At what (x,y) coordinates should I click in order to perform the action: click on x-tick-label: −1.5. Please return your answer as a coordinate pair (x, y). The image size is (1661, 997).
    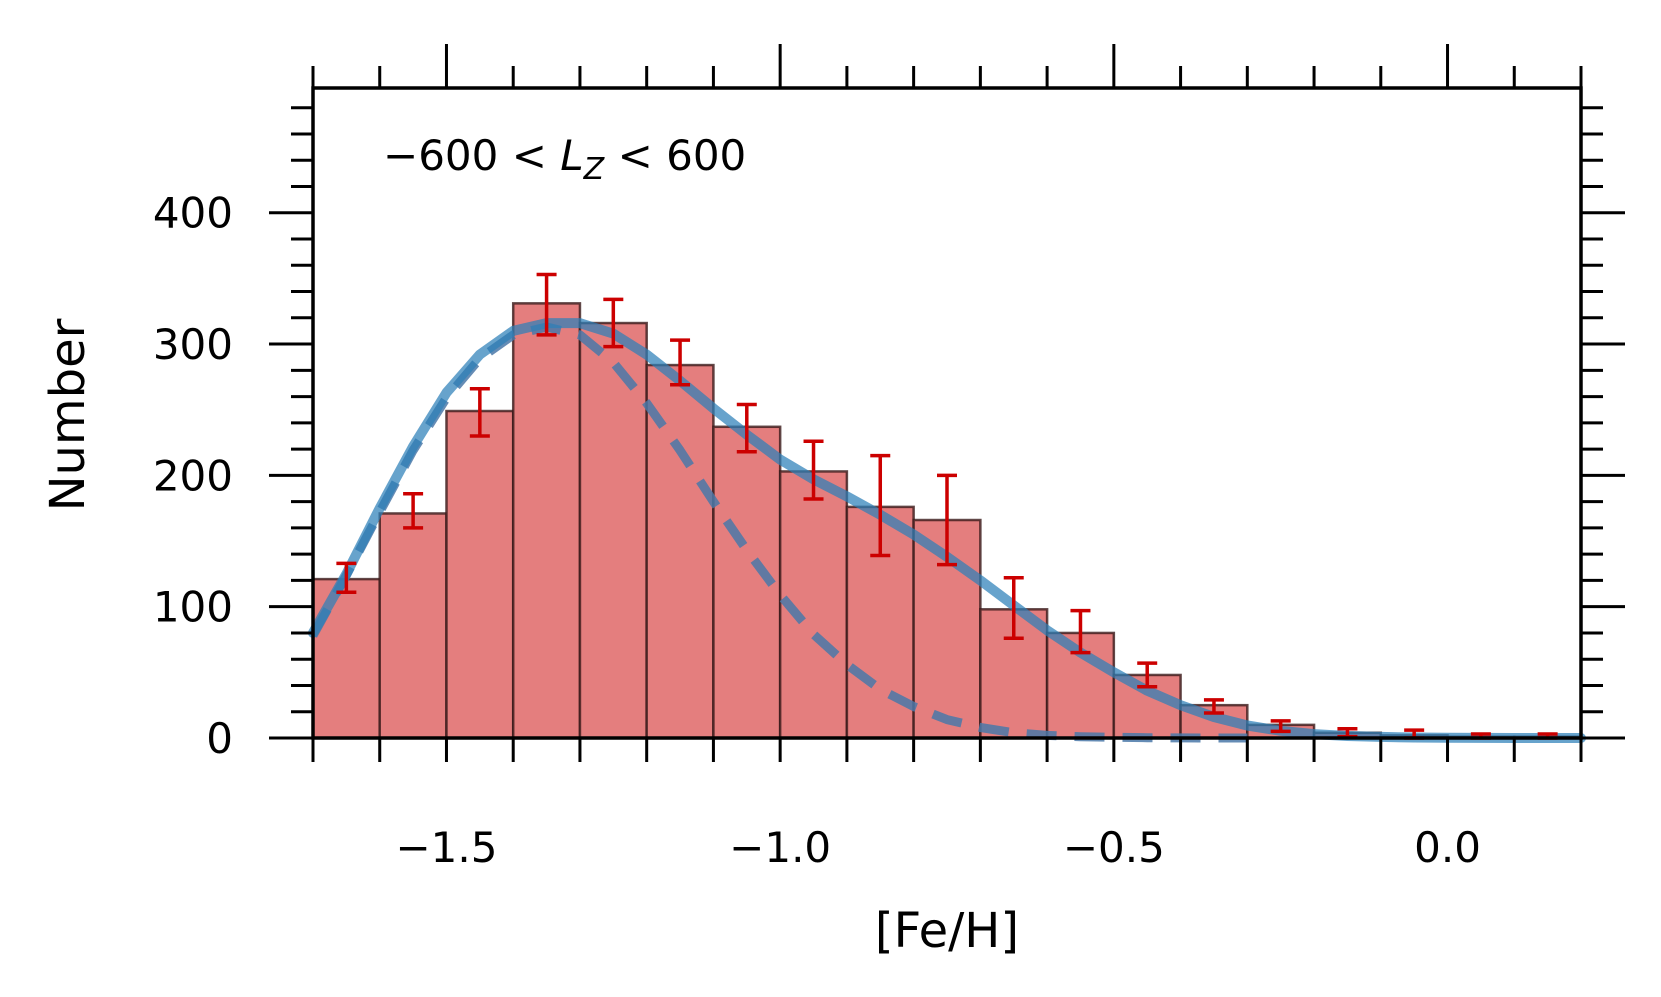
    Looking at the image, I should click on (446, 847).